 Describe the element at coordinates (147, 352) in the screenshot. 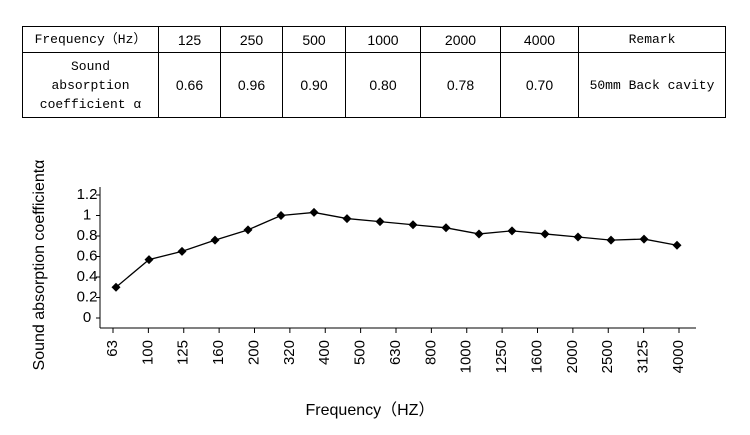

I see `x-tick-label: 100` at that location.